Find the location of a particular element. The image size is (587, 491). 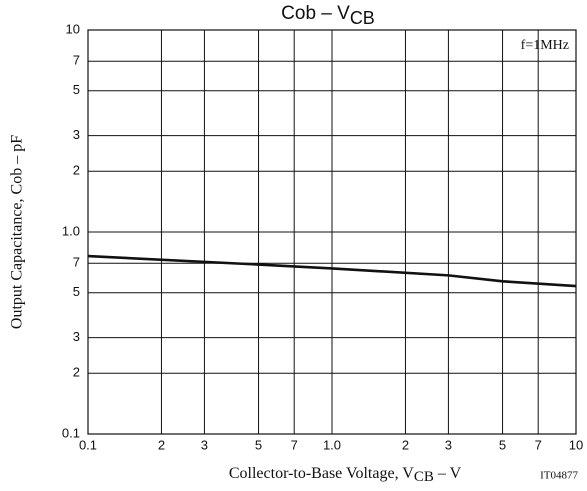

x-label-unit: – V is located at coordinates (448, 473).